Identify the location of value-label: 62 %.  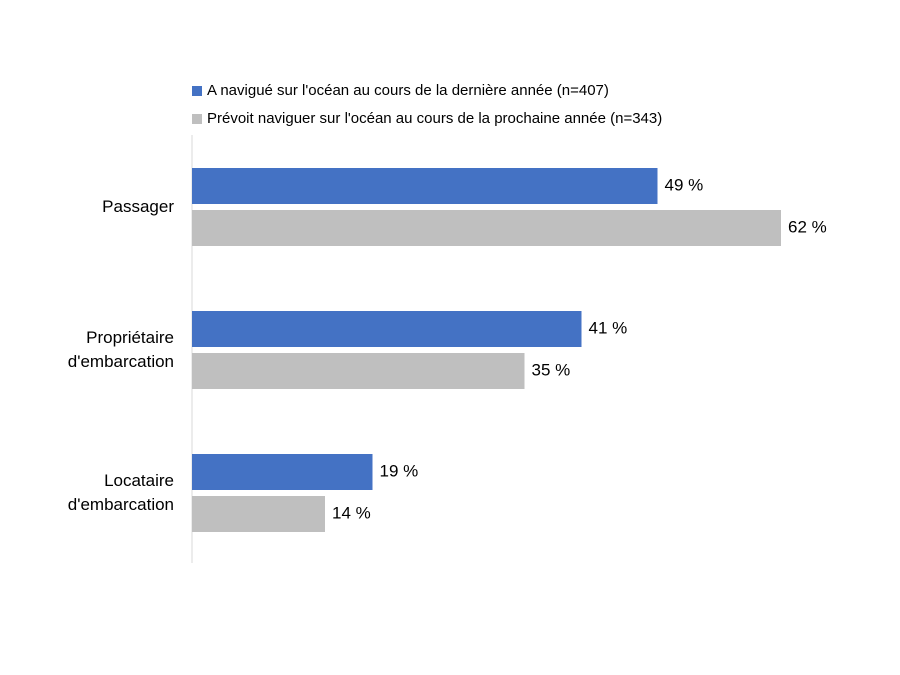
(807, 226).